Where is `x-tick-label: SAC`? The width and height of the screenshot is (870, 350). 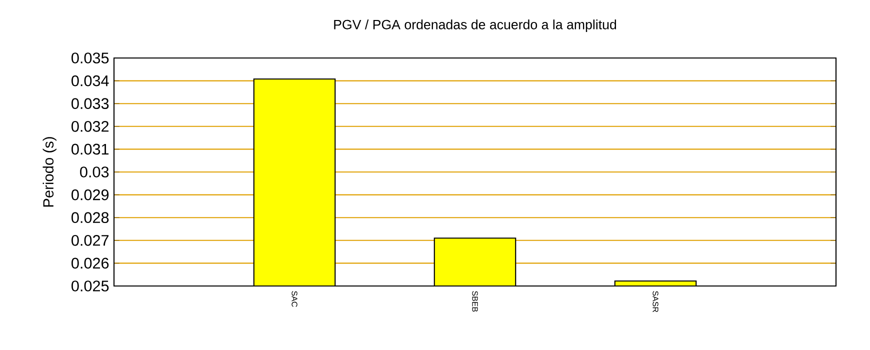 x-tick-label: SAC is located at coordinates (295, 299).